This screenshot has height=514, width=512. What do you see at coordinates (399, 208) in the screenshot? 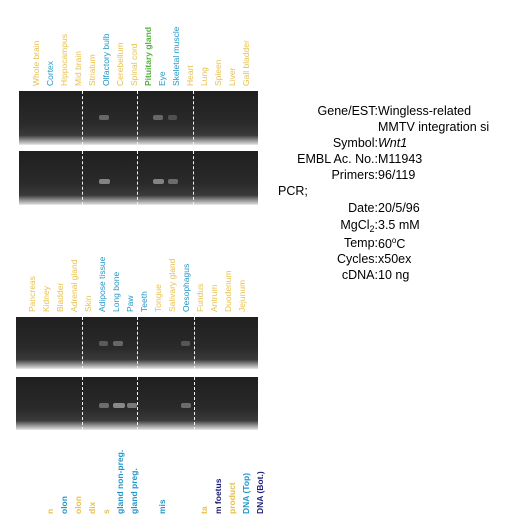
I see `date-value: 20/5/96` at bounding box center [399, 208].